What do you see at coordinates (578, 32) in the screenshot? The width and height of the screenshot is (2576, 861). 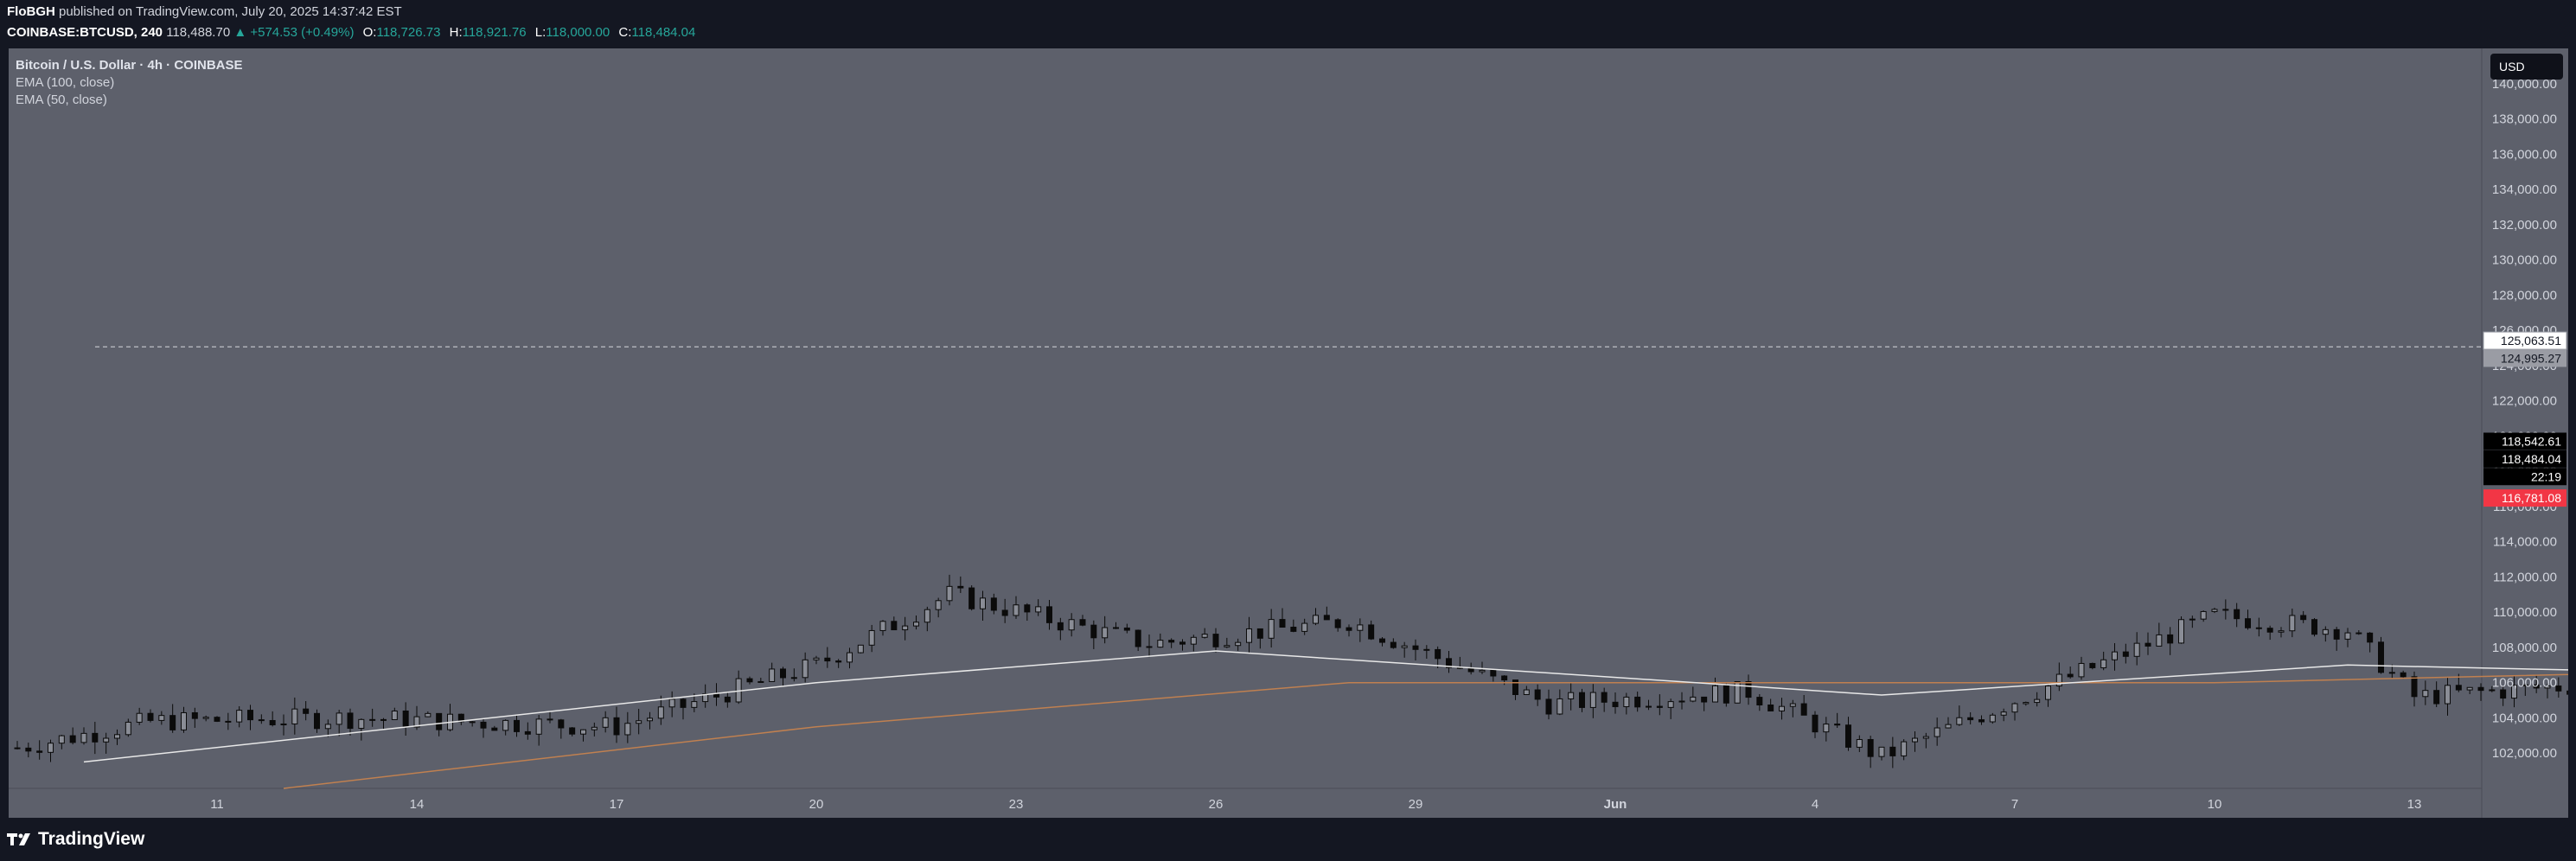 I see `low-value: 118,000.00` at bounding box center [578, 32].